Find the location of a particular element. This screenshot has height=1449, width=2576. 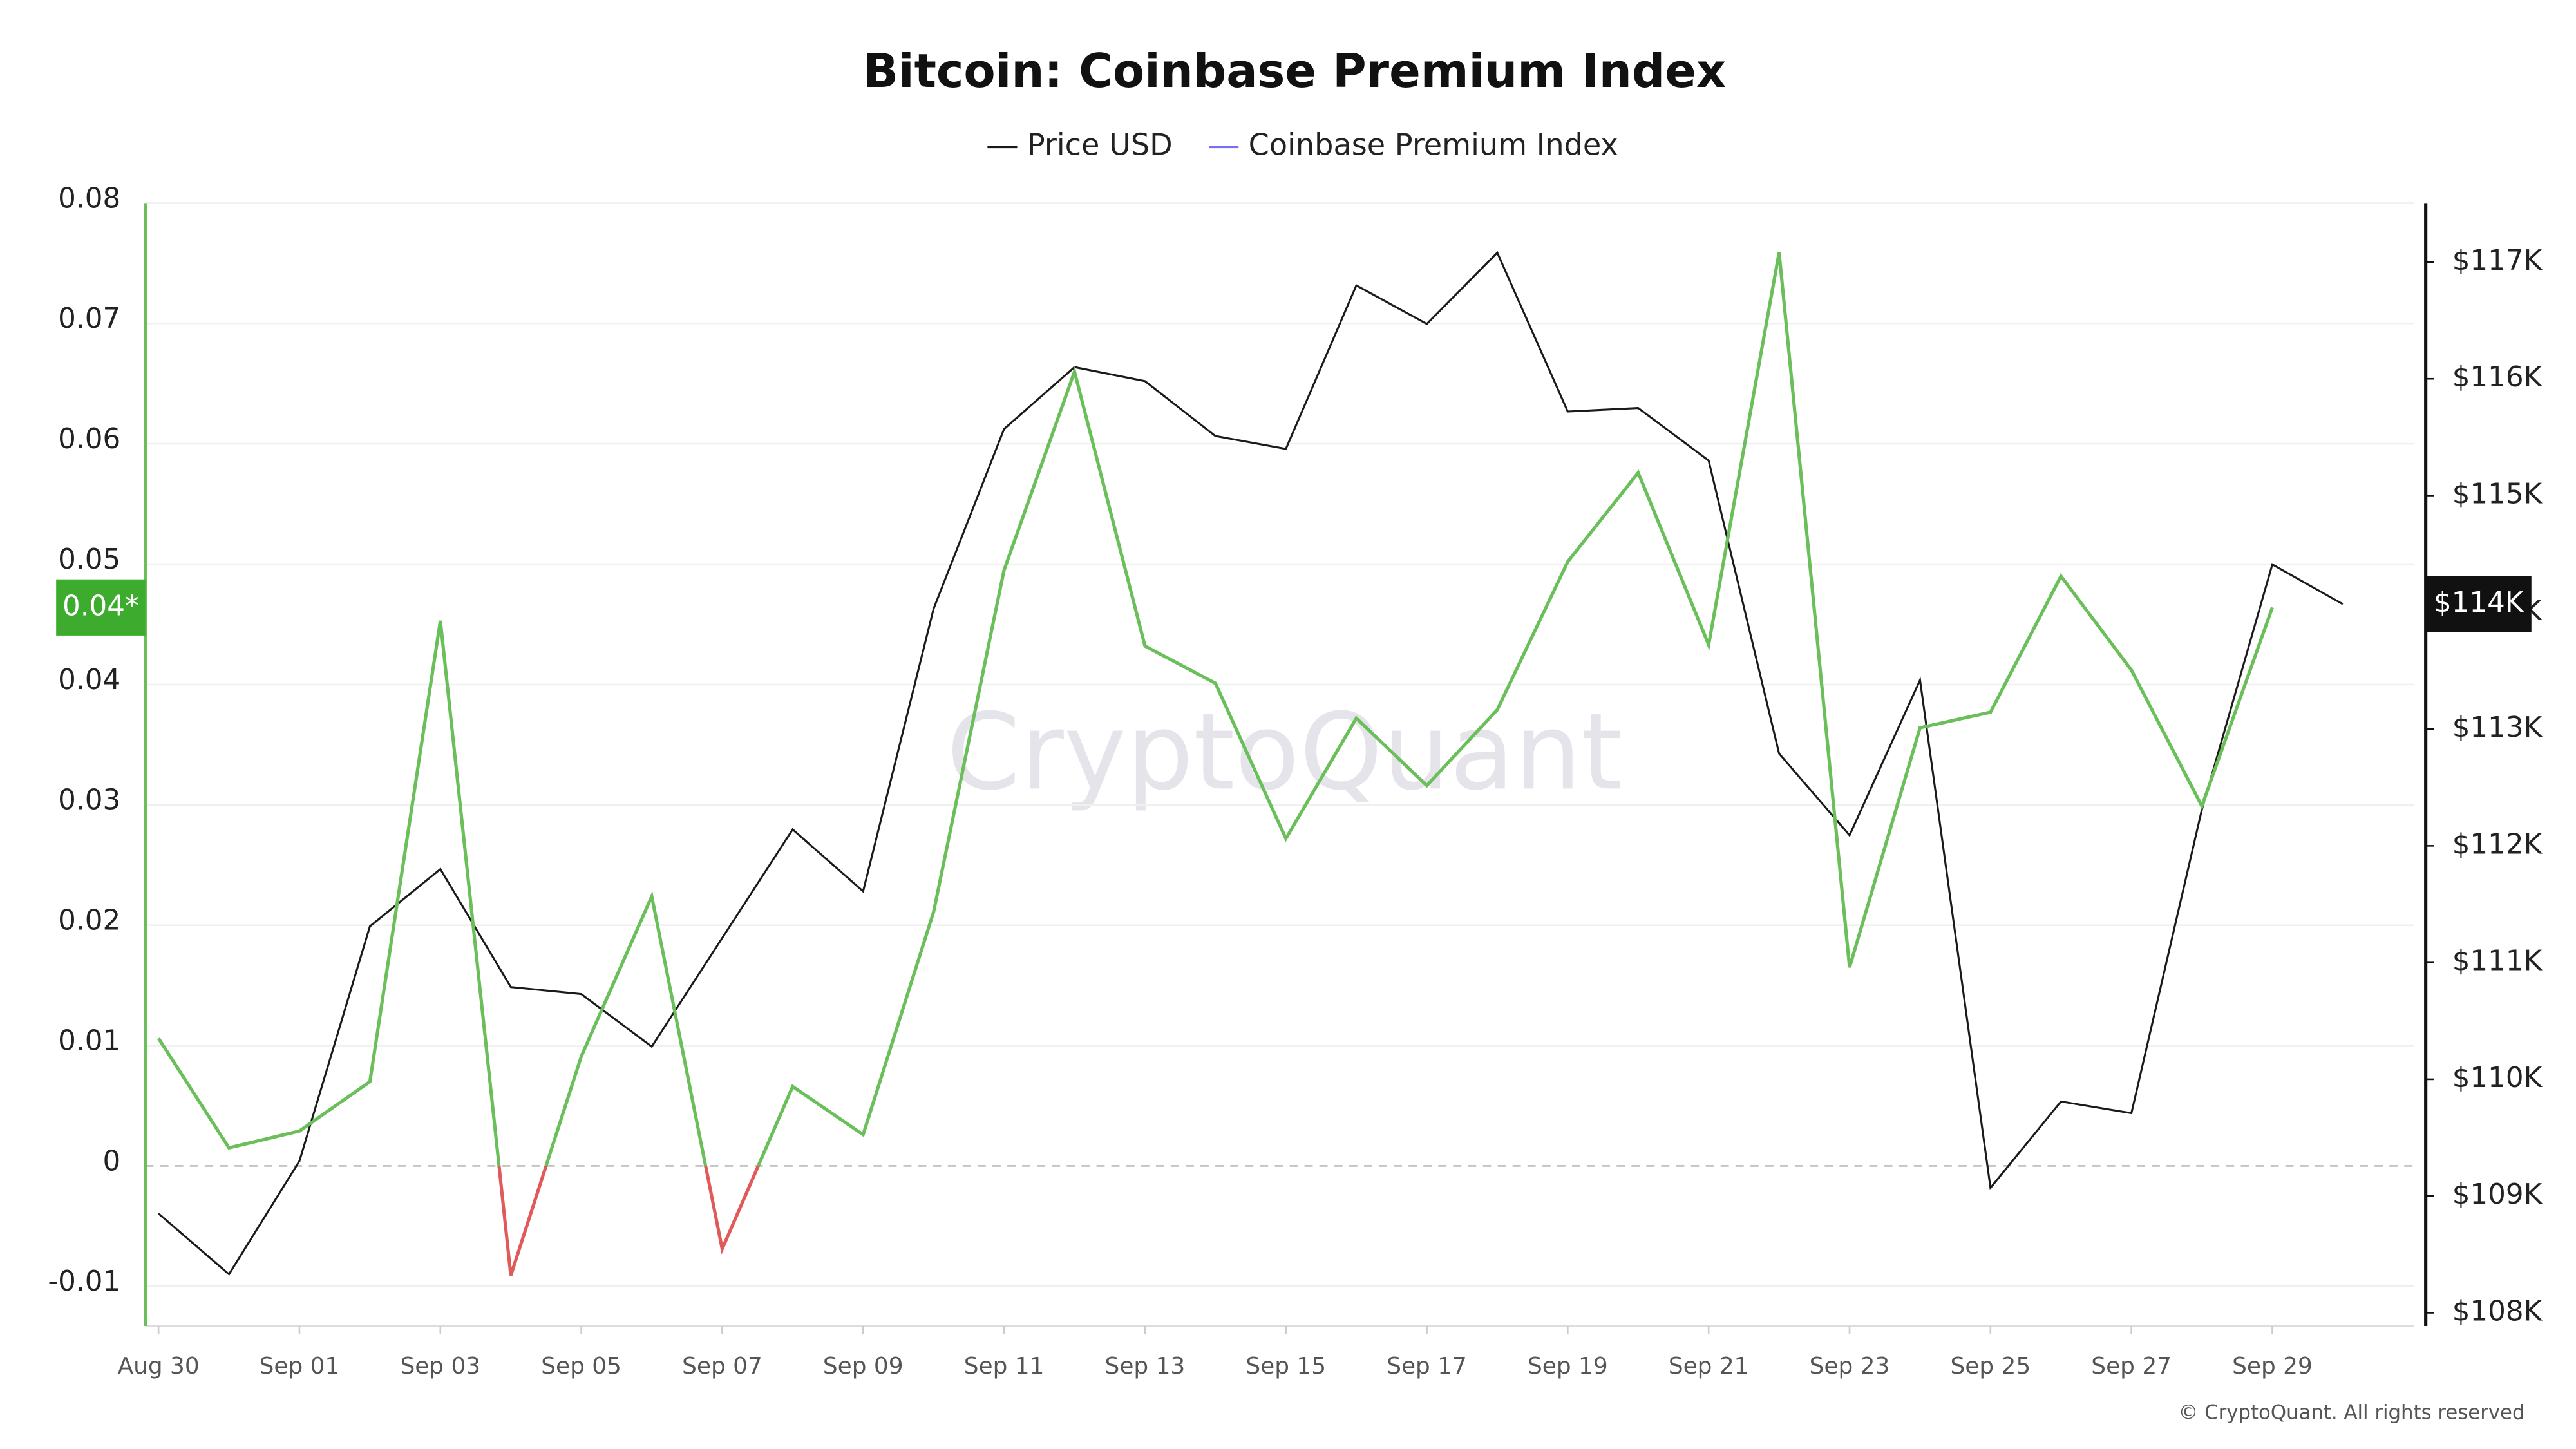

y-tick-label: -0.01 is located at coordinates (84, 1282).